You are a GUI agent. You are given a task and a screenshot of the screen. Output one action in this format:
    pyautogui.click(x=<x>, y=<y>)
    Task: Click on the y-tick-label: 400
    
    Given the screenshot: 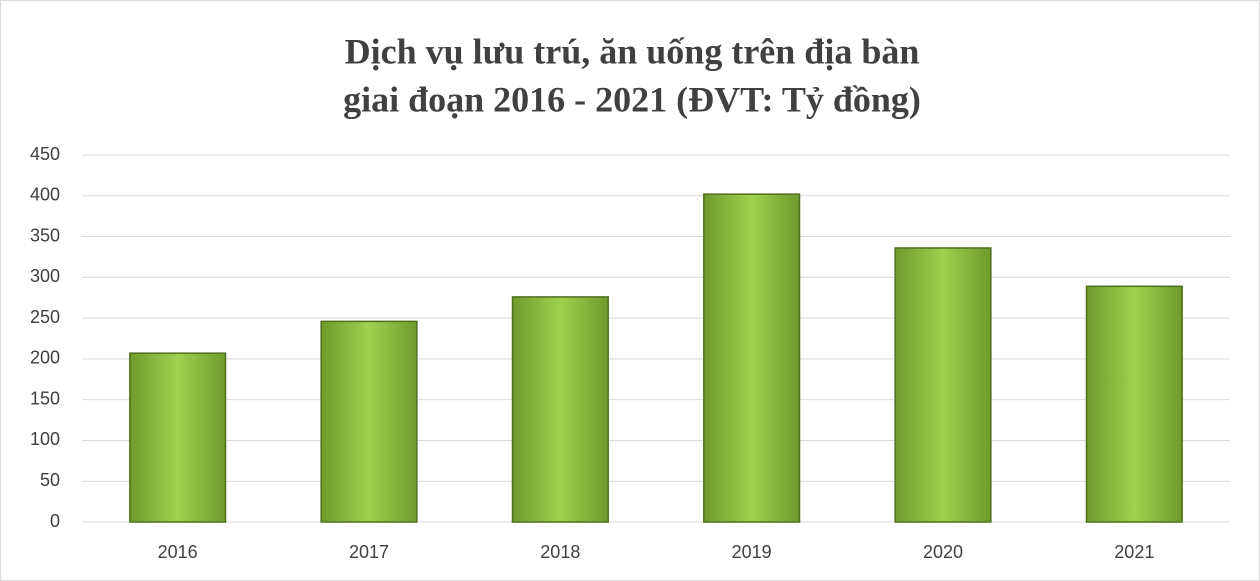 What is the action you would take?
    pyautogui.click(x=45, y=195)
    